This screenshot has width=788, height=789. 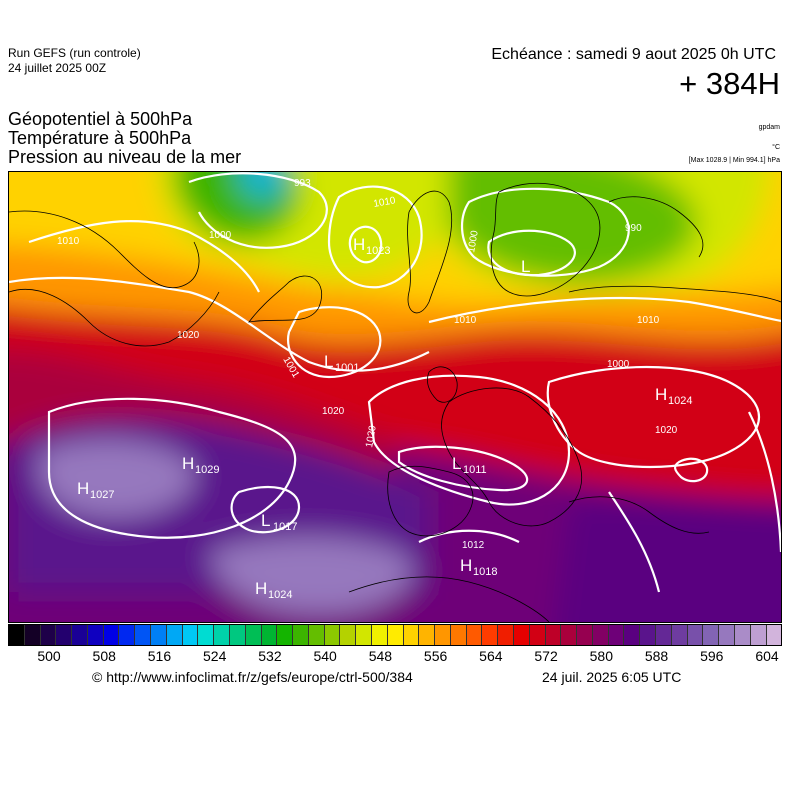 What do you see at coordinates (325, 656) in the screenshot?
I see `color-scale-tick-label: 540` at bounding box center [325, 656].